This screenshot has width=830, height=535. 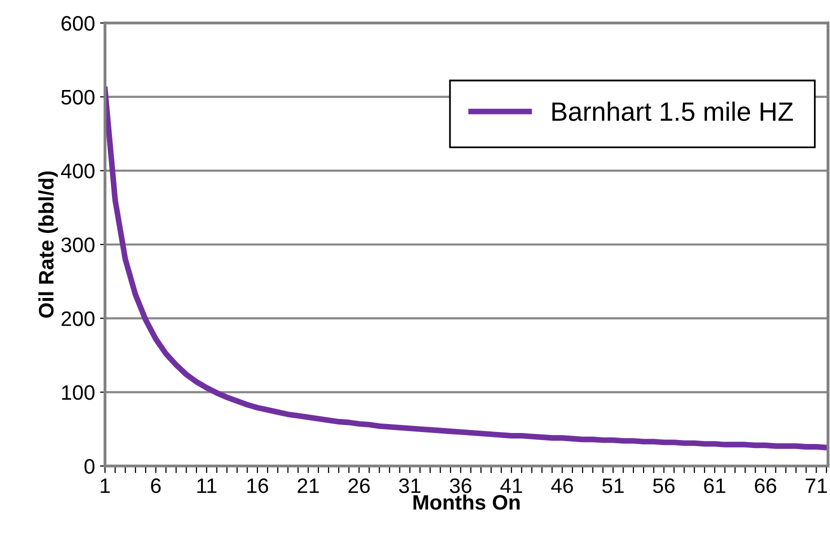 I want to click on x-tick-label: 21, so click(x=308, y=485).